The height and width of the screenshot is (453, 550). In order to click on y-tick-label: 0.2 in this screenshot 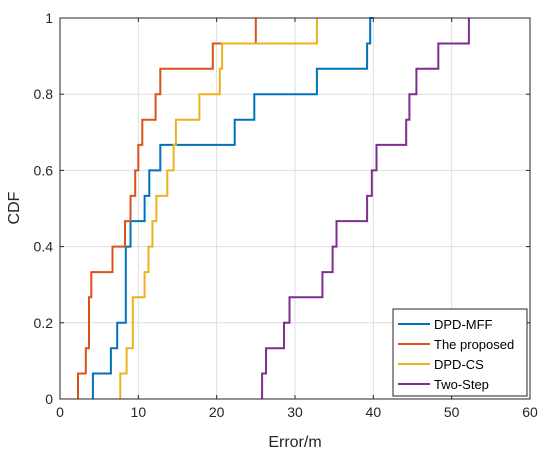, I will do `click(44, 323)`.